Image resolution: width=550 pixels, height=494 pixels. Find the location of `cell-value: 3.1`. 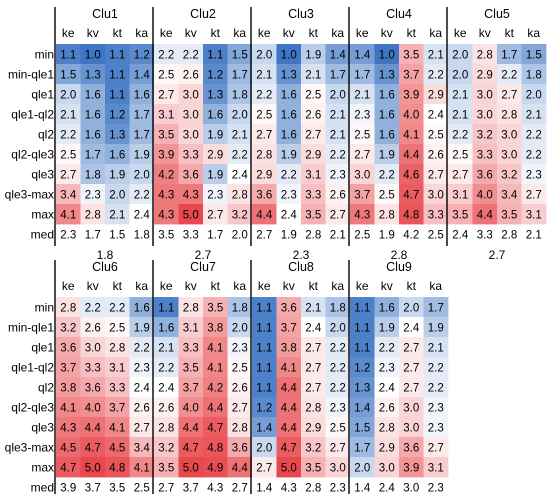

cell-value: 3.1 is located at coordinates (313, 176).